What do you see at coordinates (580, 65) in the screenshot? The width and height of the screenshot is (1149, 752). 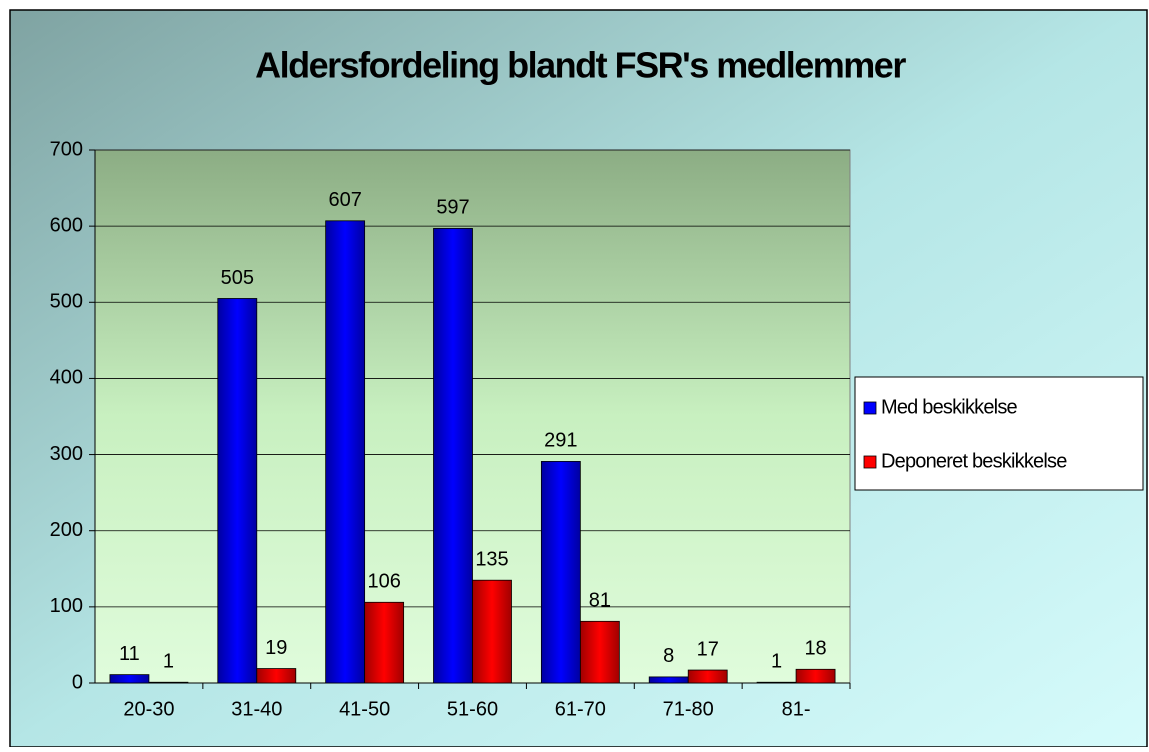 I see `chart-title: Aldersfordeling blandt FSR's medlemmer` at bounding box center [580, 65].